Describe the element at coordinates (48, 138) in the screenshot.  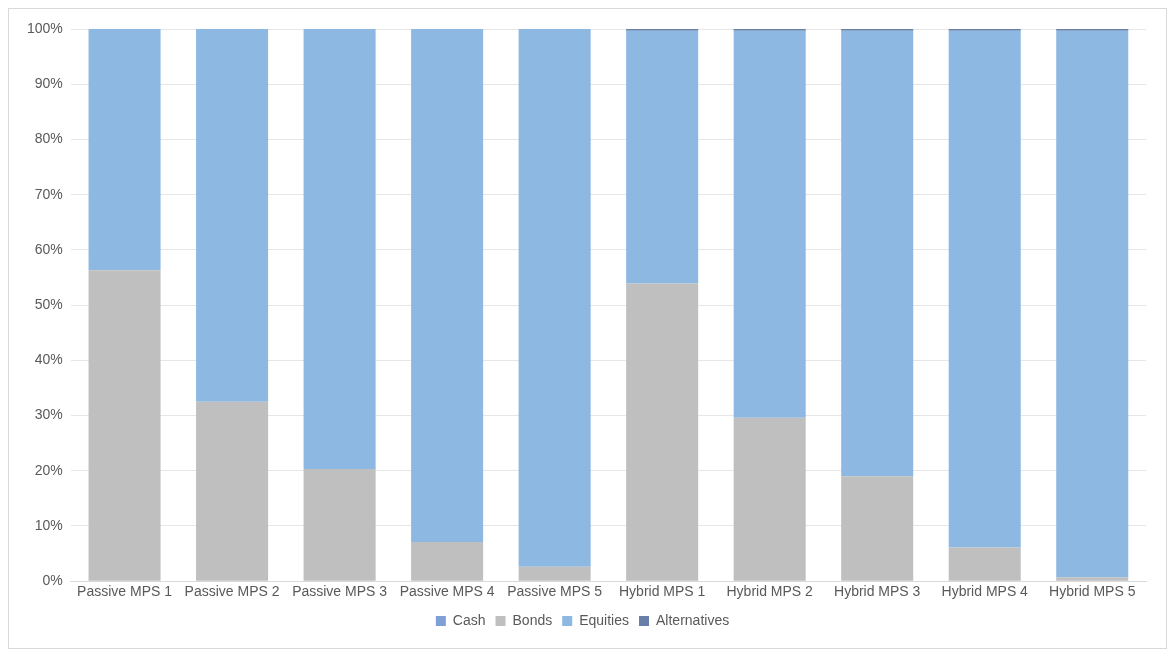
I see `y-tick-label: 80%` at that location.